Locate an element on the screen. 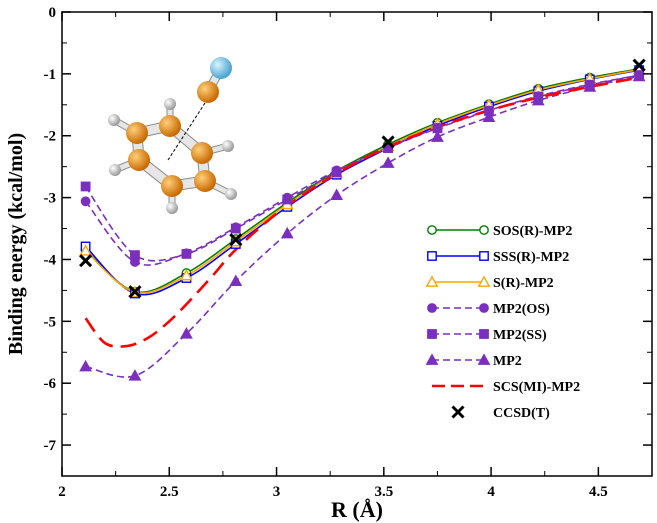 The image size is (657, 523). y-tick-label: -5 is located at coordinates (50, 322).